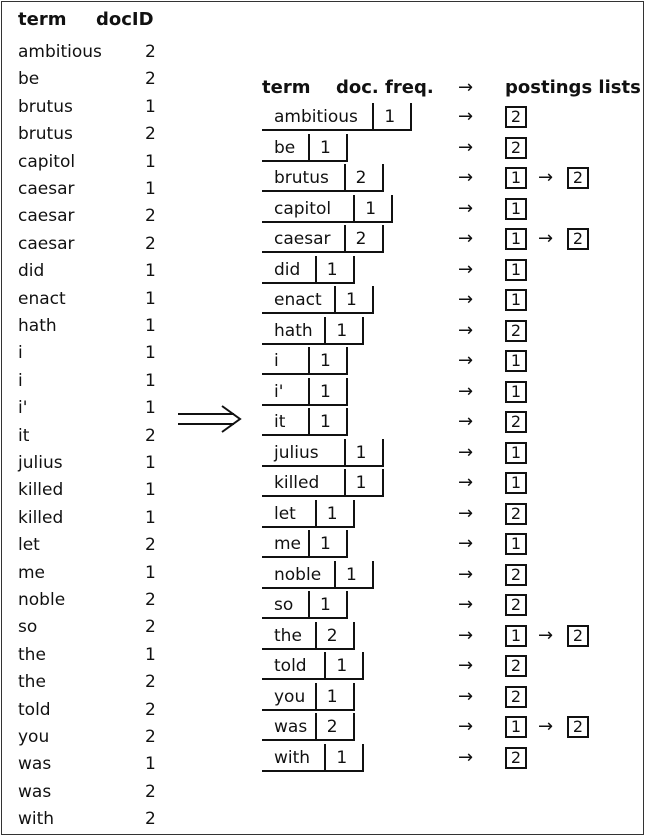 This screenshot has width=647, height=838. I want to click on dictionary-term: killed, so click(297, 483).